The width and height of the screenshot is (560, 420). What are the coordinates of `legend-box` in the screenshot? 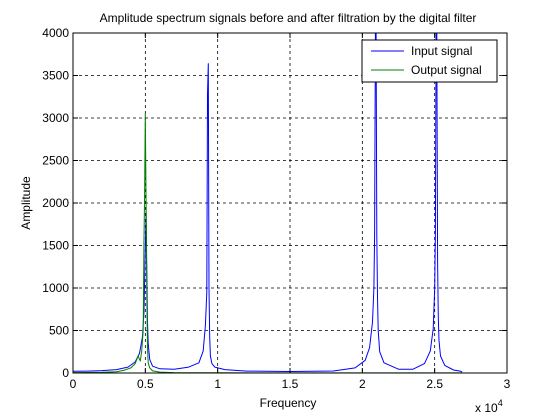 It's located at (429, 61).